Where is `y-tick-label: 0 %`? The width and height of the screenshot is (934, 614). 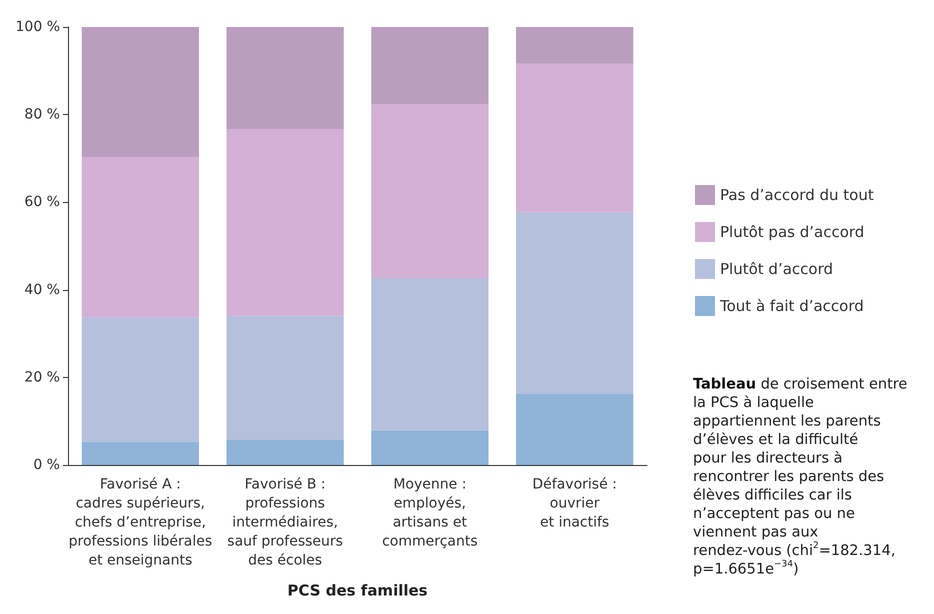
y-tick-label: 0 % is located at coordinates (46, 465).